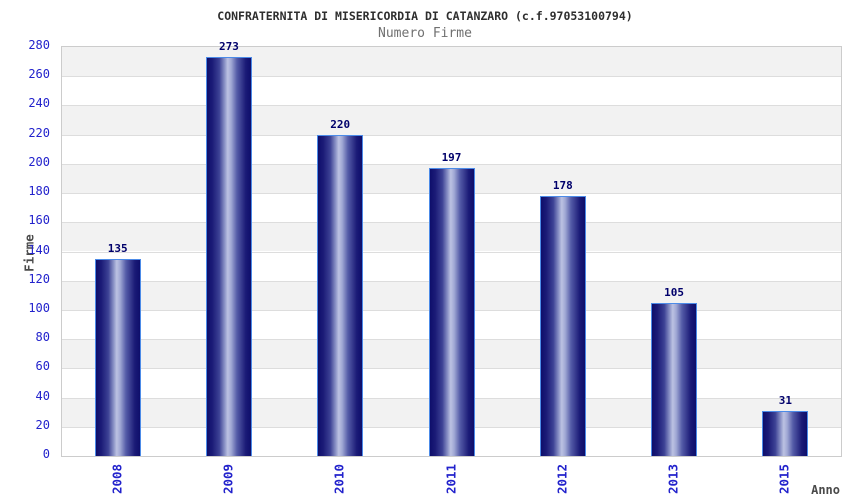 The image size is (850, 500). Describe the element at coordinates (39, 74) in the screenshot. I see `y-tick-label: 260` at that location.